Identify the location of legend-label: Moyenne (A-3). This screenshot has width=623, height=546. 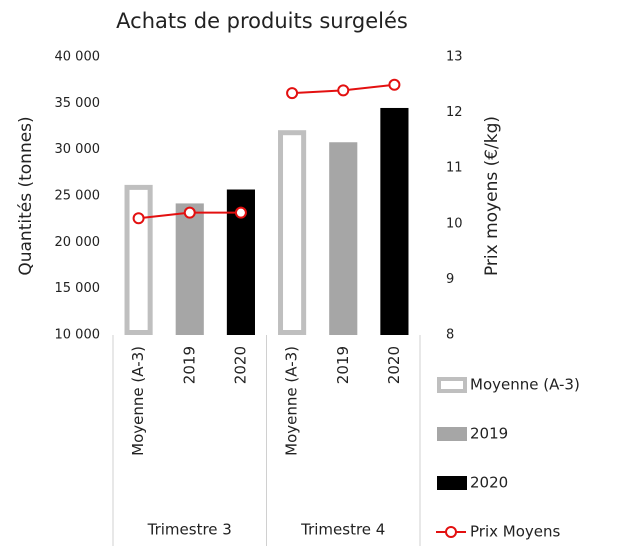
(525, 385).